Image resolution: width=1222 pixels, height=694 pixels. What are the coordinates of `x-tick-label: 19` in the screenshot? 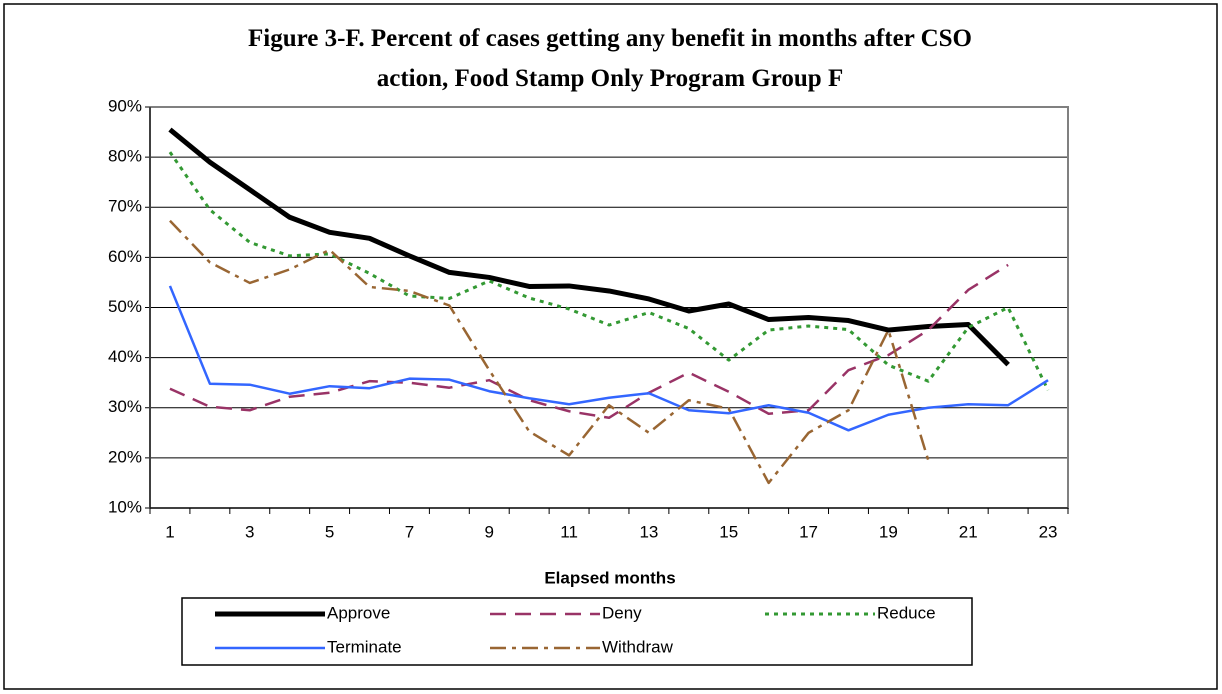 It's located at (888, 531).